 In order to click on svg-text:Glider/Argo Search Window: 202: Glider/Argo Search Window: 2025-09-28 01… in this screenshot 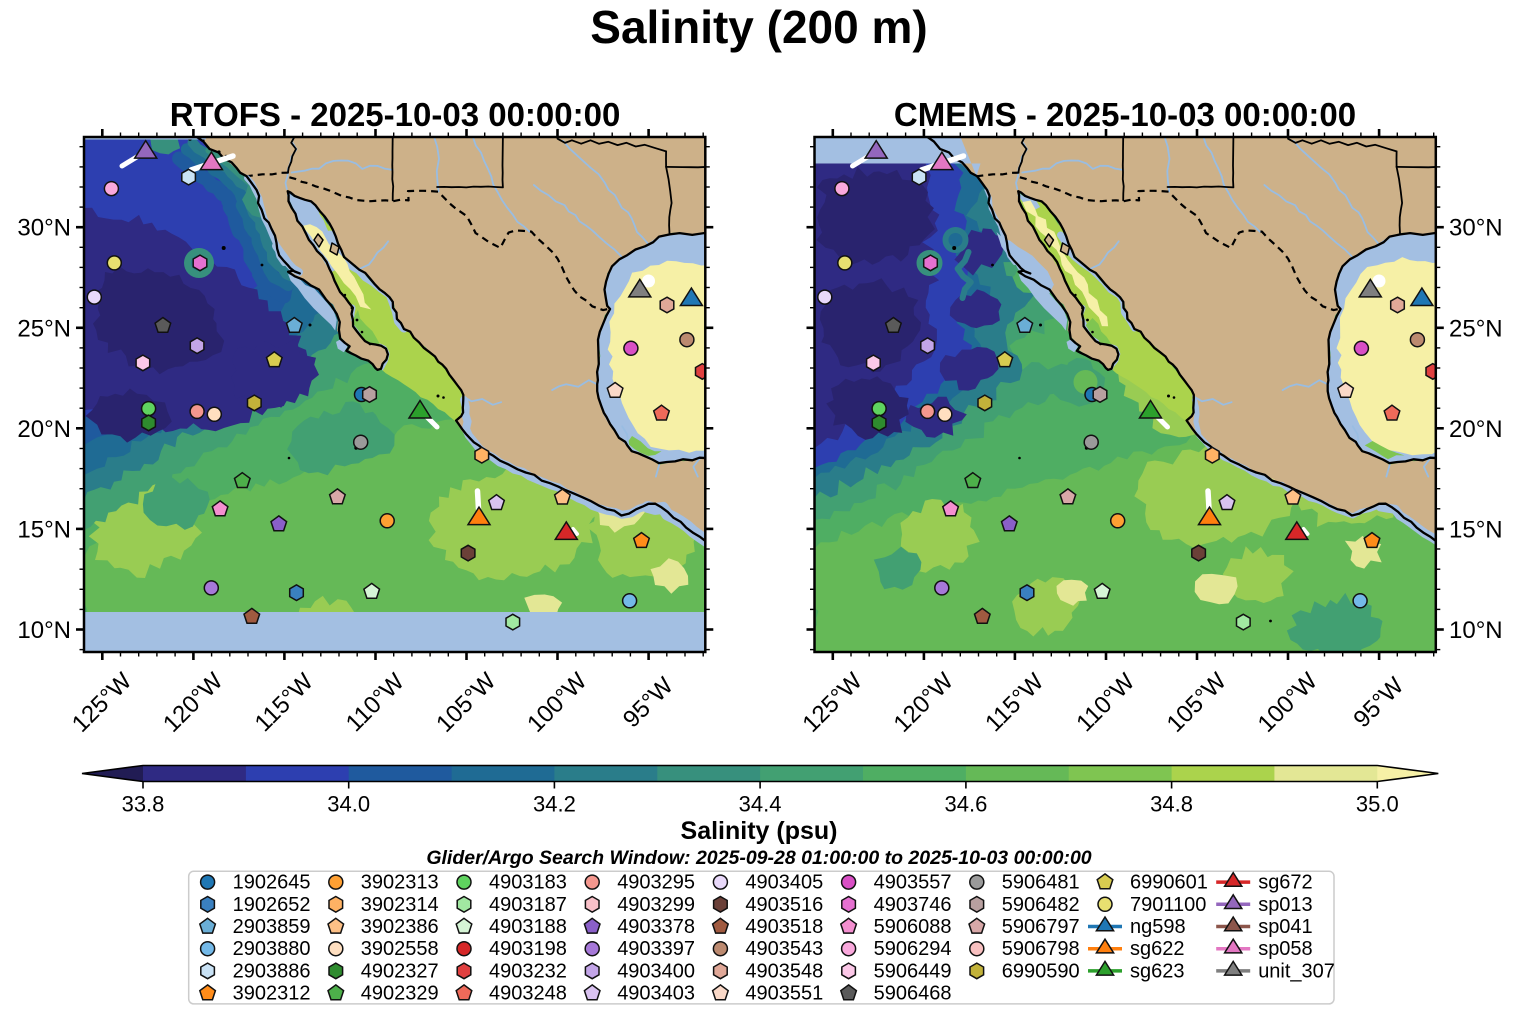, I will do `click(758, 858)`.